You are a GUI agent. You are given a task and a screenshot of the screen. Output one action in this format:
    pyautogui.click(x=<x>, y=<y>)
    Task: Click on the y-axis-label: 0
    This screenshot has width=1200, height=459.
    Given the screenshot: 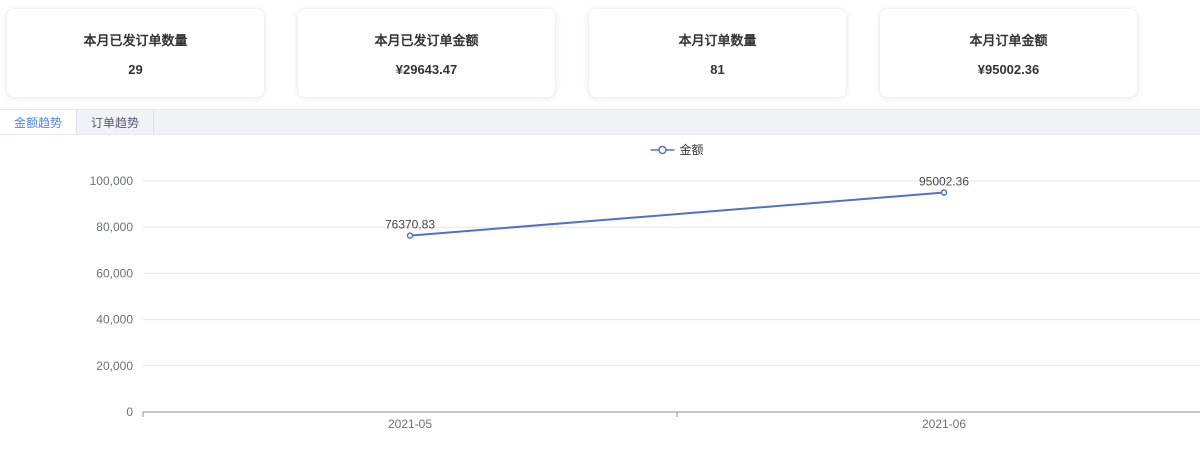 What is the action you would take?
    pyautogui.click(x=129, y=412)
    